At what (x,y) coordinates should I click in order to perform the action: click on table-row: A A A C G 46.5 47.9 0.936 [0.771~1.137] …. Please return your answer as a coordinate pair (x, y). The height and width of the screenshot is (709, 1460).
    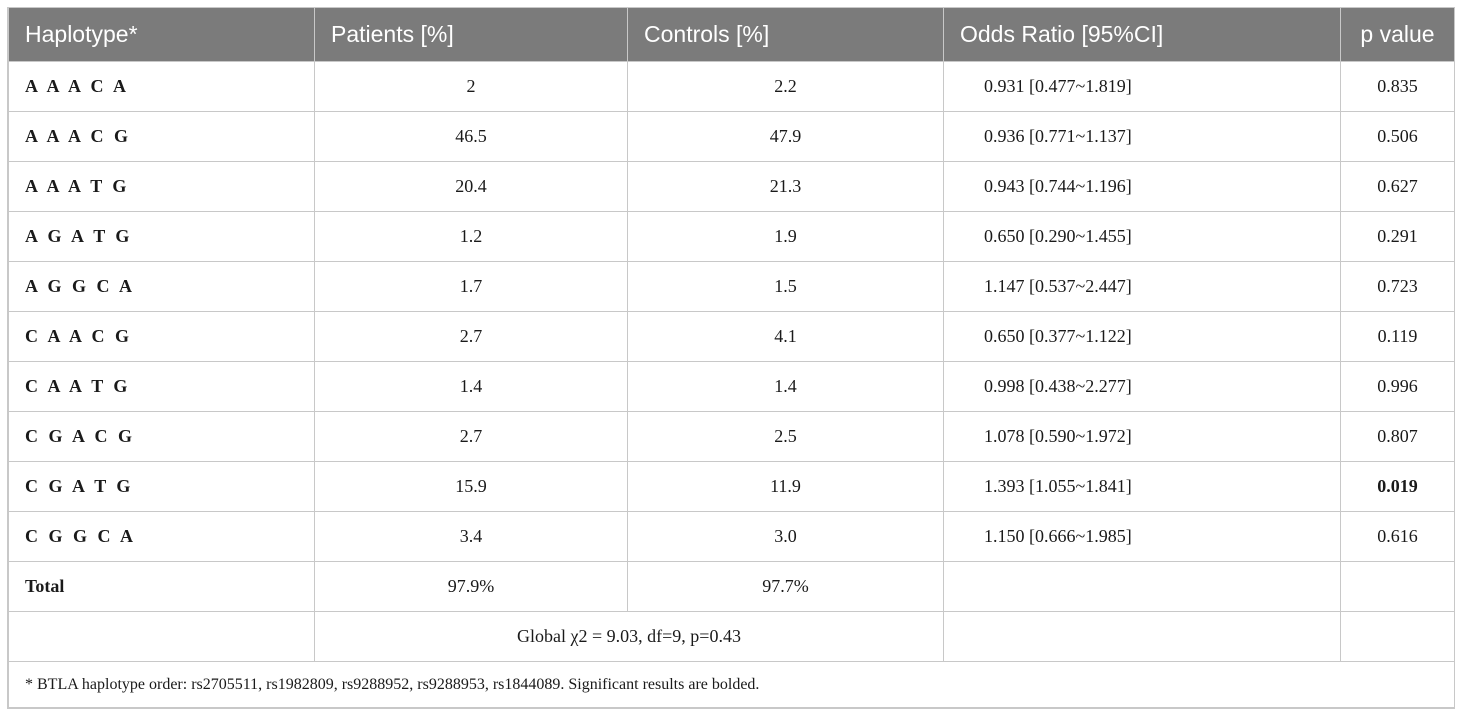
    Looking at the image, I should click on (731, 136).